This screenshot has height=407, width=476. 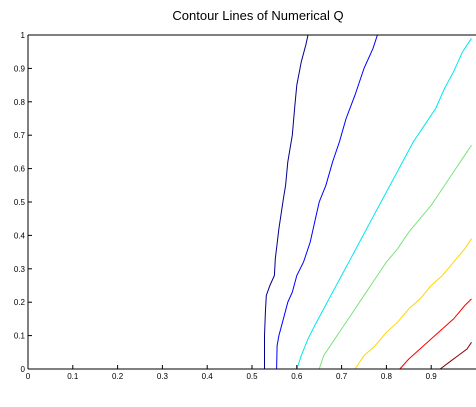 I want to click on y-axis-ticks: 0 0.1 0.2 0.3 0.4 0.5 0.6 0.7 0.8 0.9 1, so click(x=23, y=202).